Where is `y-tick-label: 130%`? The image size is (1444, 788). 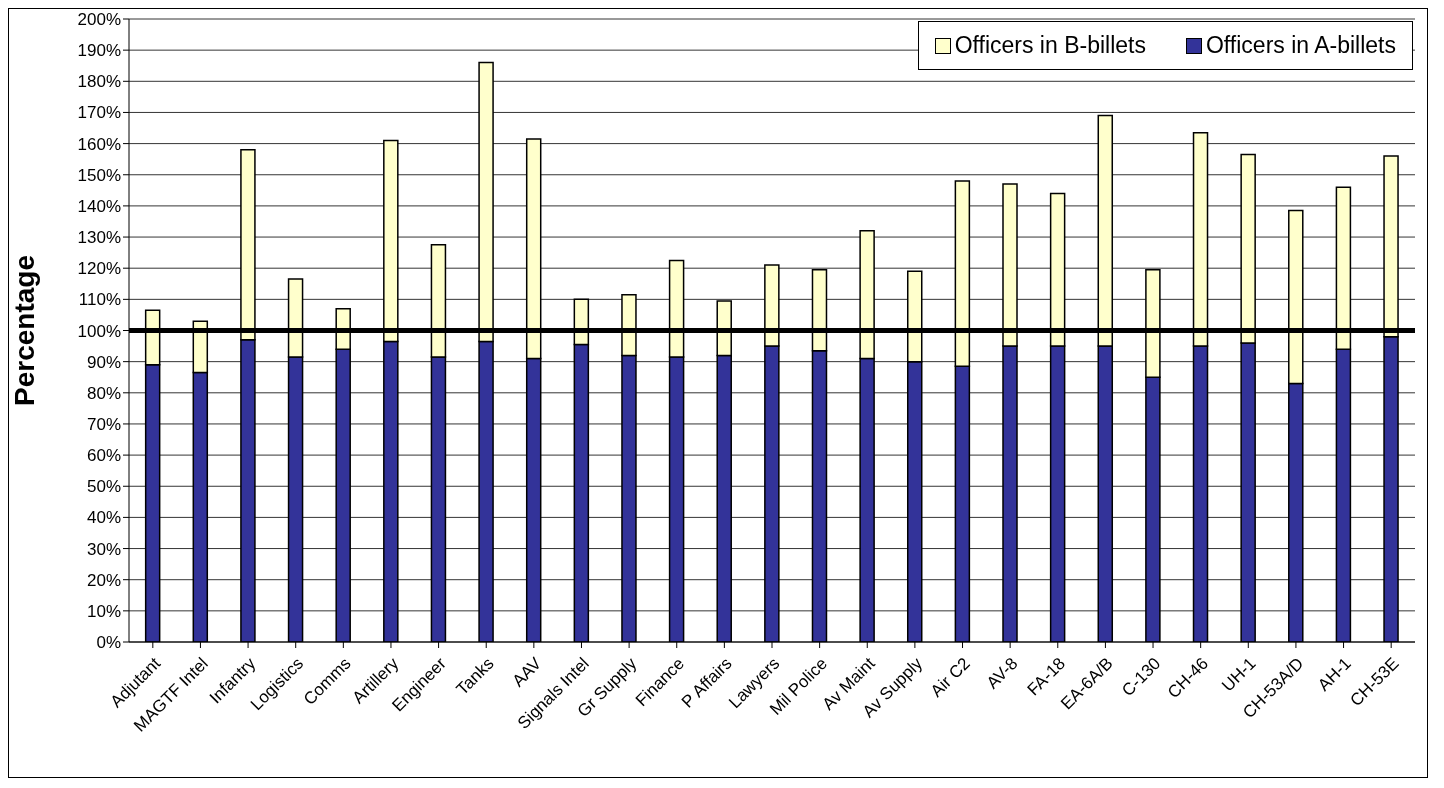 y-tick-label: 130% is located at coordinates (99, 238).